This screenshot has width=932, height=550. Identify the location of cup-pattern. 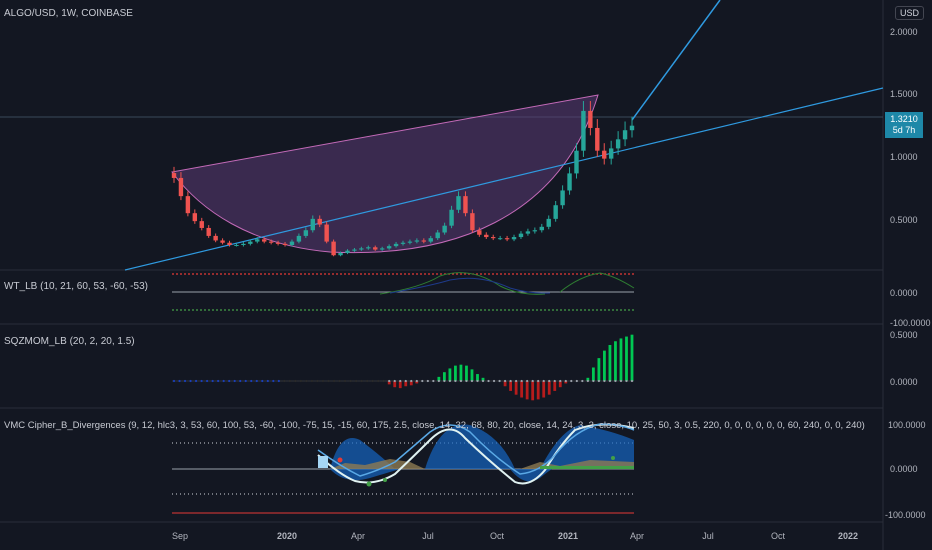
(385, 174).